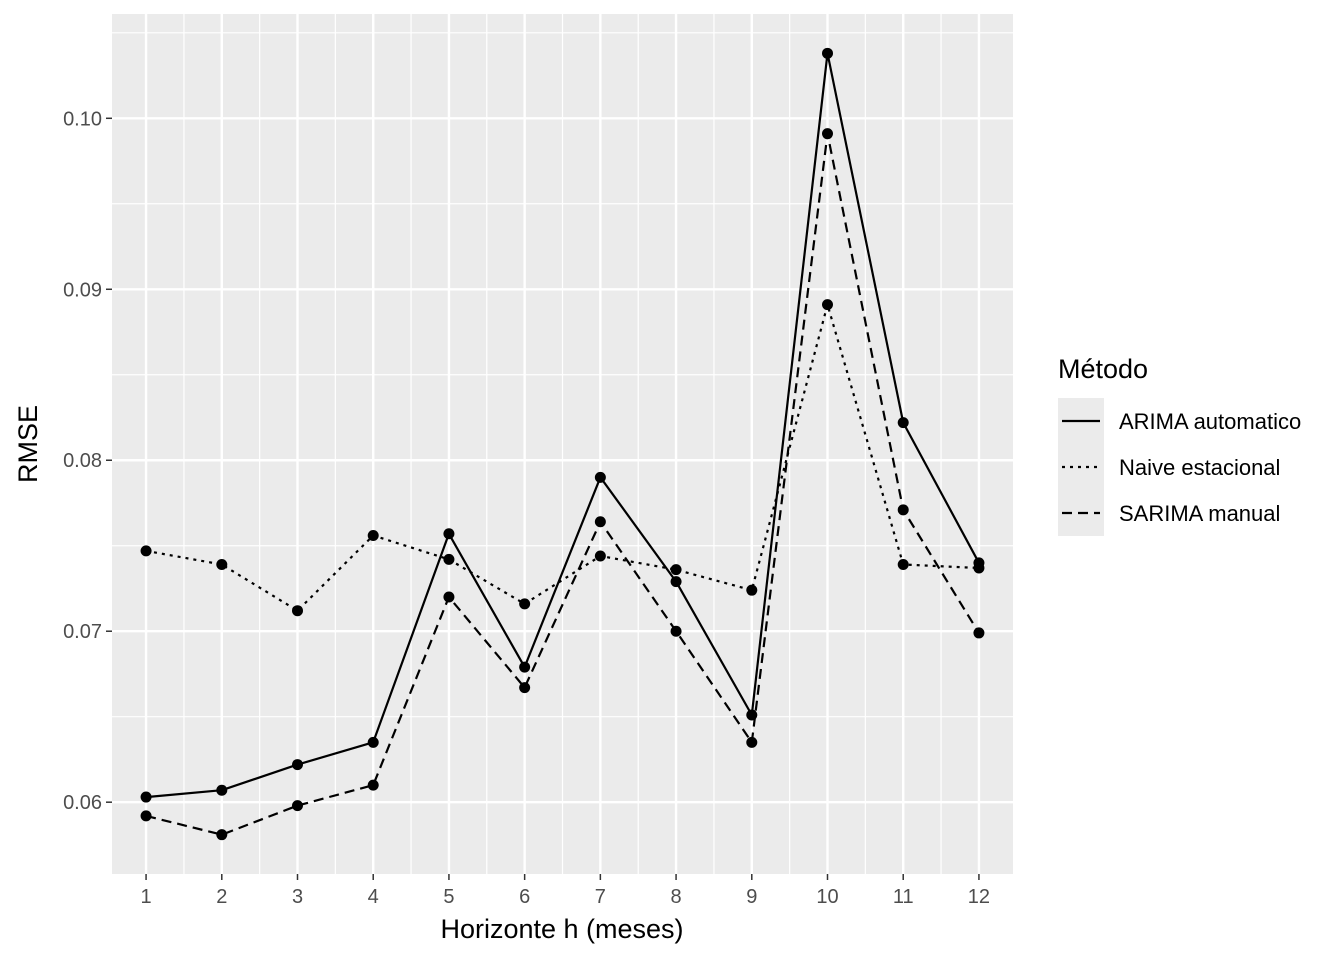 The width and height of the screenshot is (1344, 960). I want to click on x-tick-label: 10, so click(827, 897).